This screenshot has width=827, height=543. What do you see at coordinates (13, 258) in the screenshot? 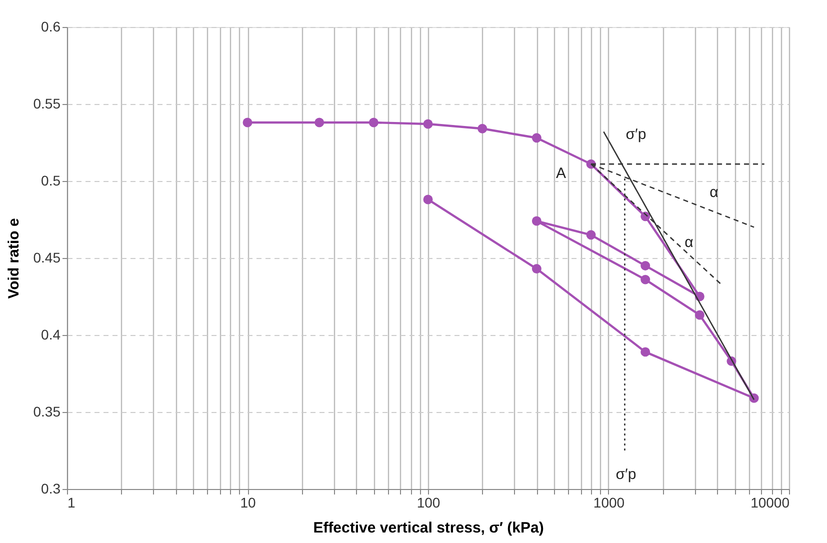
I see `y-axis-title: Void ratio e` at bounding box center [13, 258].